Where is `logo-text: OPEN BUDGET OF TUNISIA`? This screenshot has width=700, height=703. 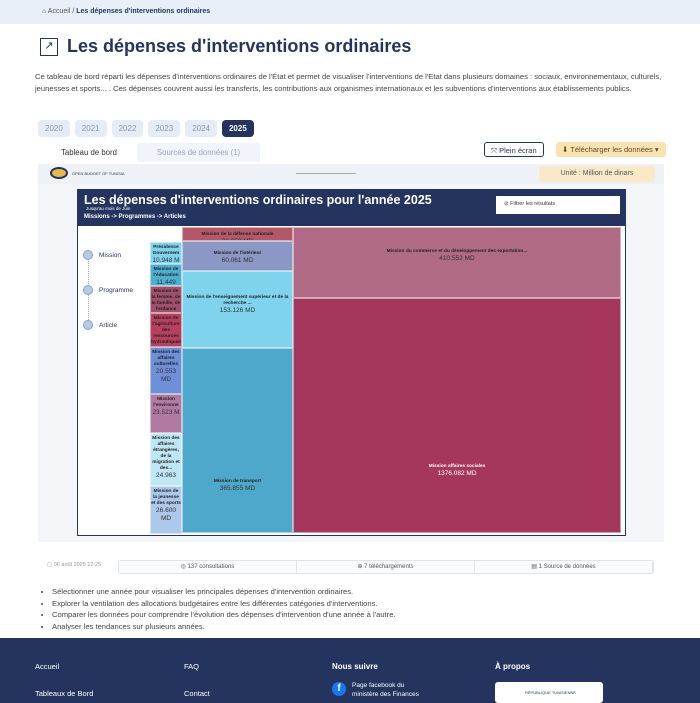
logo-text: OPEN BUDGET OF TUNISIA is located at coordinates (98, 173).